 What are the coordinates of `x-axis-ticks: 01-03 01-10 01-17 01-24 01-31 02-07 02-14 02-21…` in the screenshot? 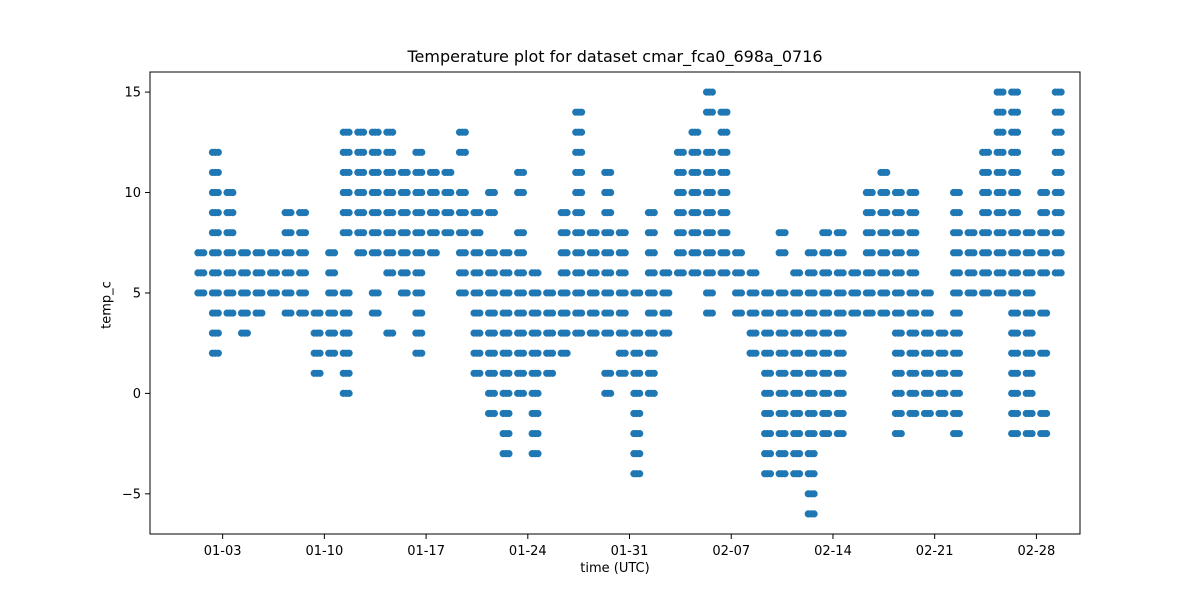 It's located at (629, 546).